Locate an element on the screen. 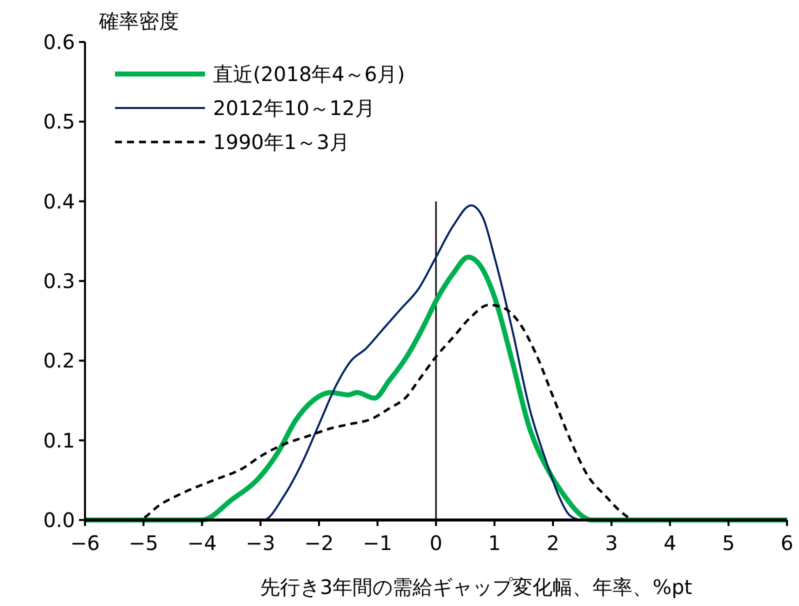 Image resolution: width=799 pixels, height=606 pixels. legend-label: 直近(2018年4～6月) is located at coordinates (309, 74).